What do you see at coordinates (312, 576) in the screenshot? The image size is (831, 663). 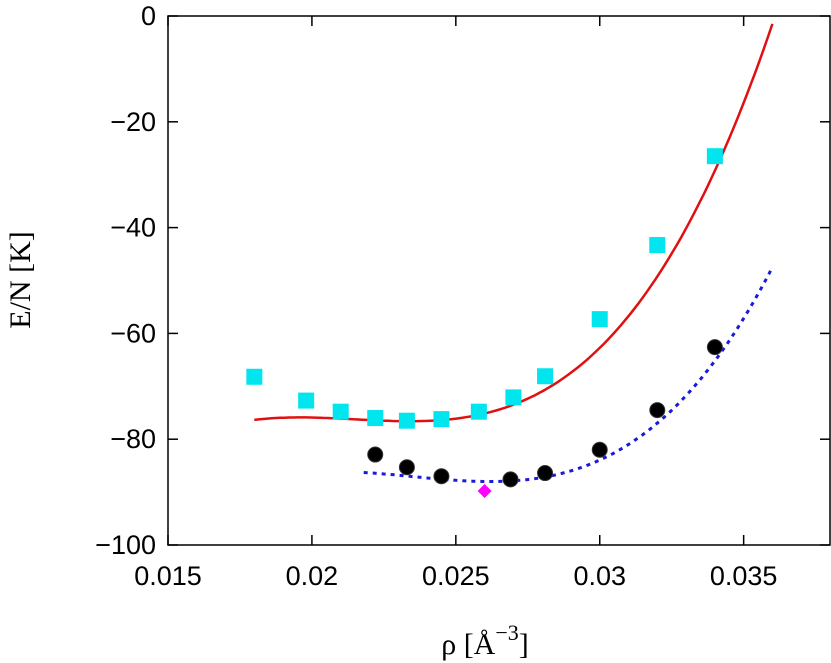 I see `x-tick-label: 0.02` at bounding box center [312, 576].